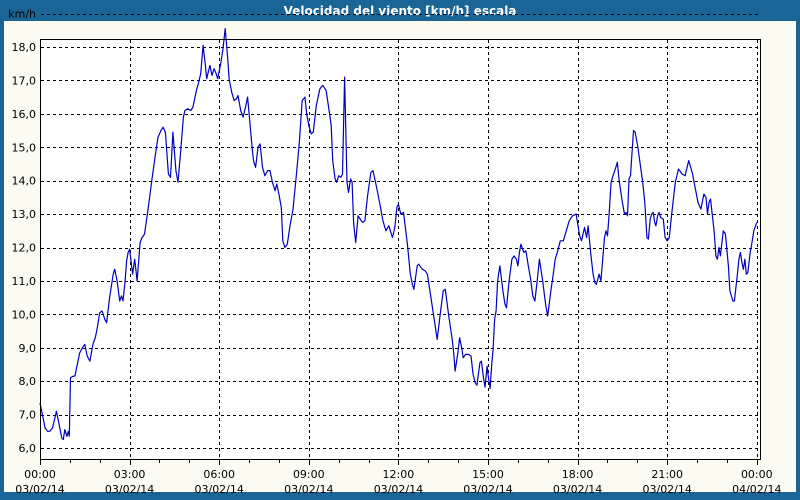 The height and width of the screenshot is (500, 800). I want to click on x-tick-time-label: 09:00, so click(309, 474).